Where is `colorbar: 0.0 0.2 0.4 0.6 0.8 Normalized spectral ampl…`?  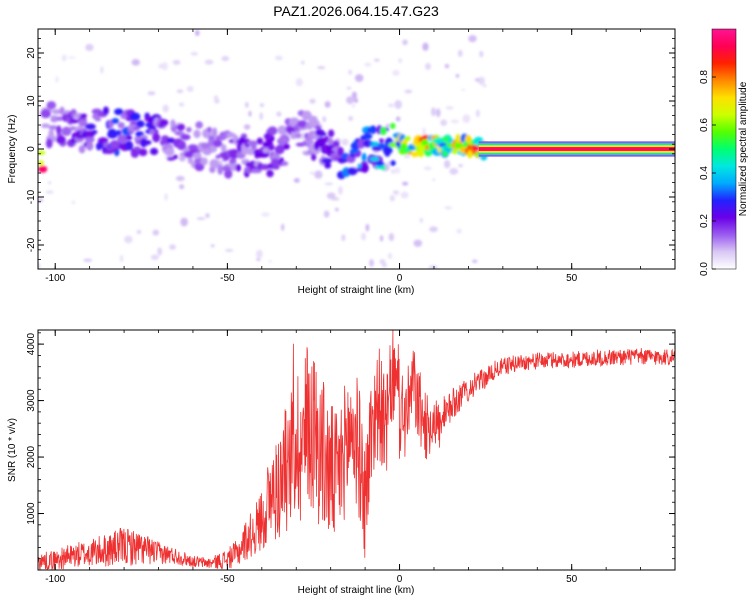
colorbar: 0.0 0.2 0.4 0.6 0.8 Normalized spectral ampl… is located at coordinates (724, 152).